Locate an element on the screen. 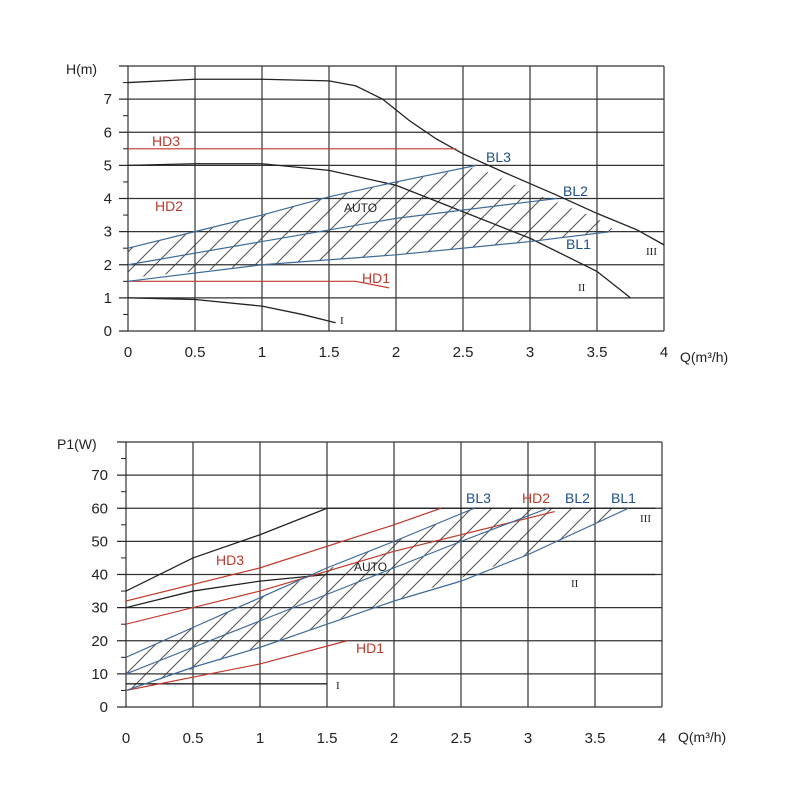  y-tick-label: 6 is located at coordinates (108, 132).